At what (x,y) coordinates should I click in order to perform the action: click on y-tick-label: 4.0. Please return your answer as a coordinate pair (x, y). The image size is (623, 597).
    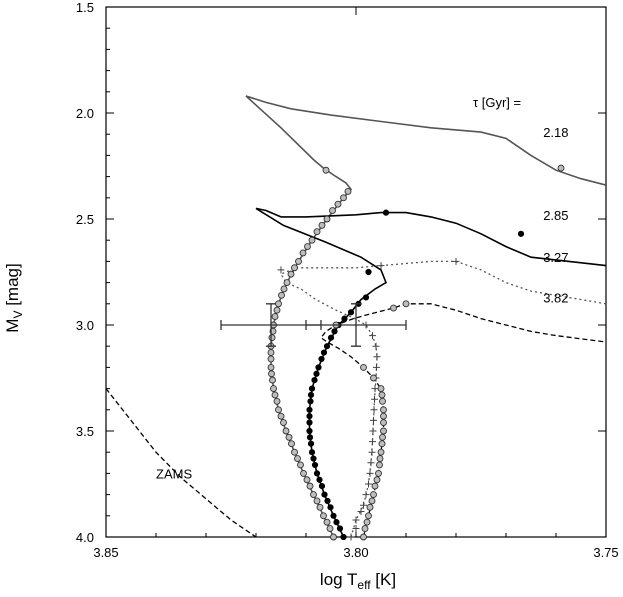
    Looking at the image, I should click on (85, 537).